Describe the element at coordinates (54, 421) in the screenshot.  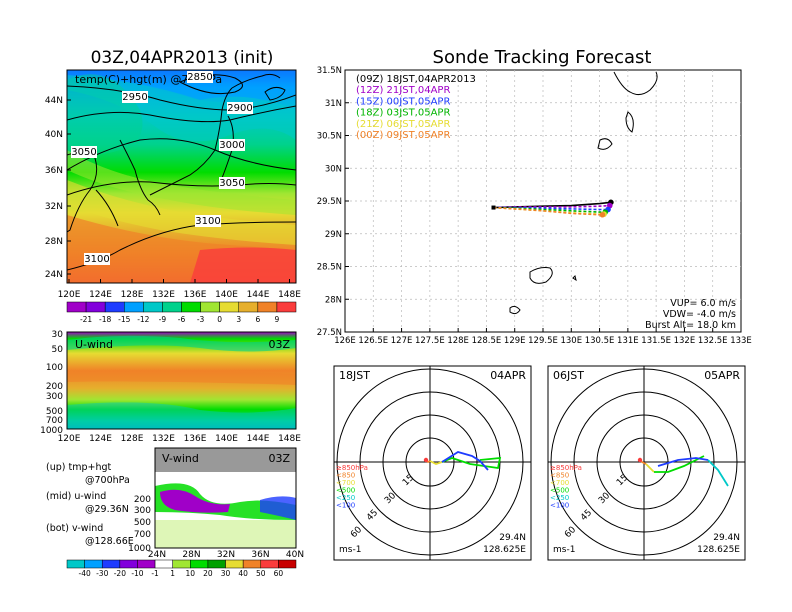
I see `uwind-pressure-label: 700` at that location.